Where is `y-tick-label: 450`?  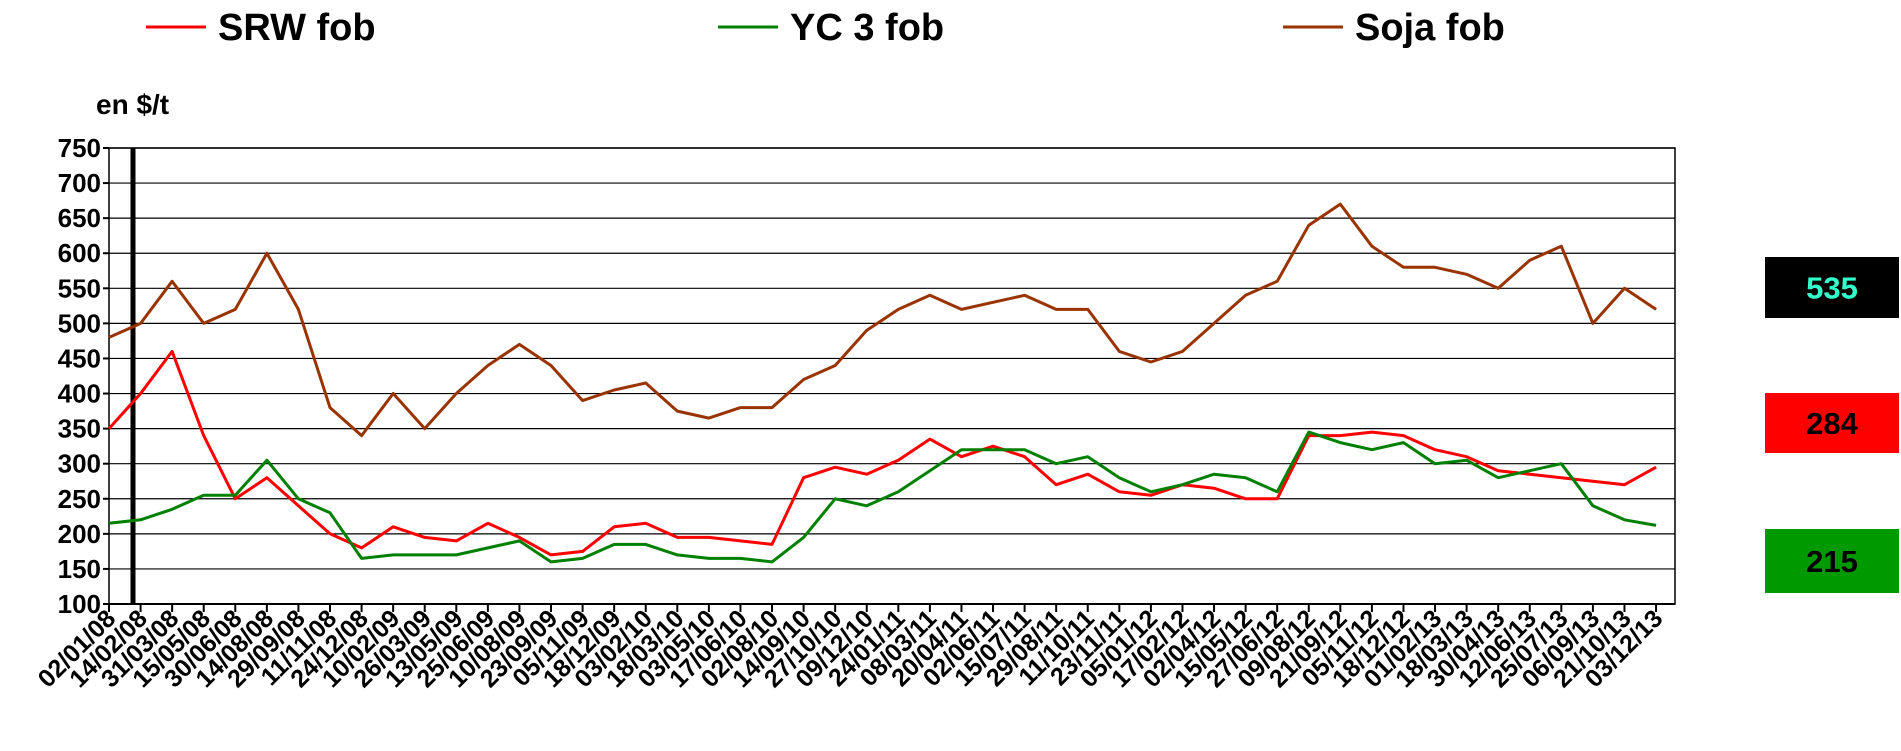 y-tick-label: 450 is located at coordinates (79, 358).